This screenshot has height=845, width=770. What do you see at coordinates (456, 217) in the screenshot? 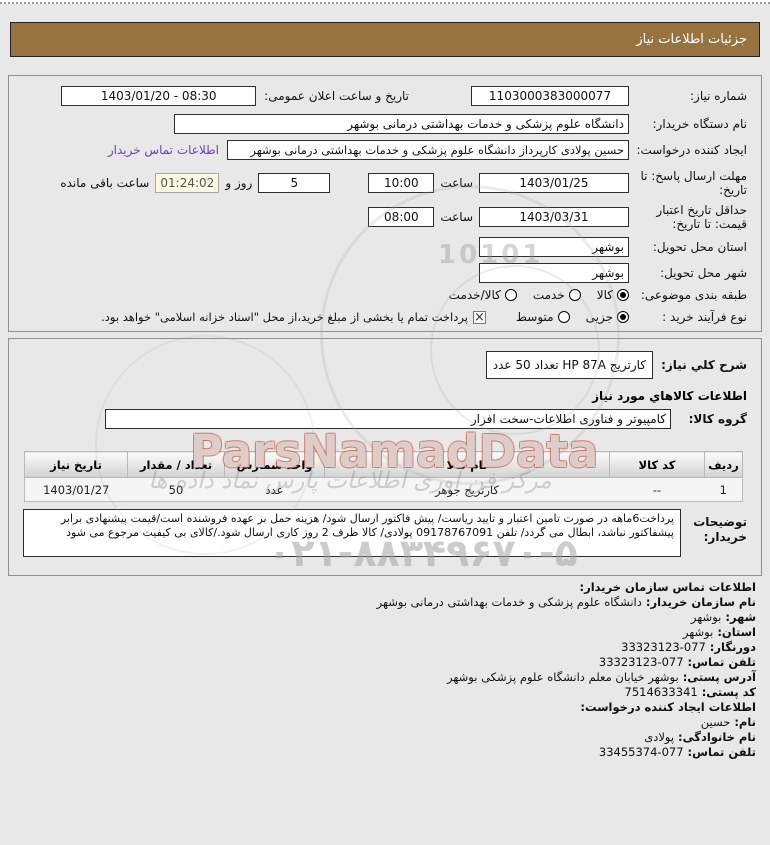
I see `validity-hour-label: ساعت` at bounding box center [456, 217].